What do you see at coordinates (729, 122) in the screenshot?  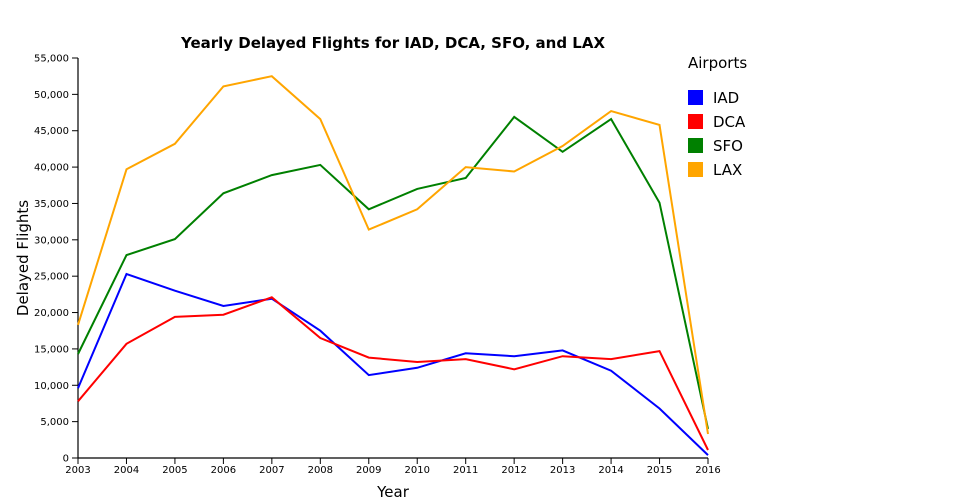 I see `legend-label: DCA` at bounding box center [729, 122].